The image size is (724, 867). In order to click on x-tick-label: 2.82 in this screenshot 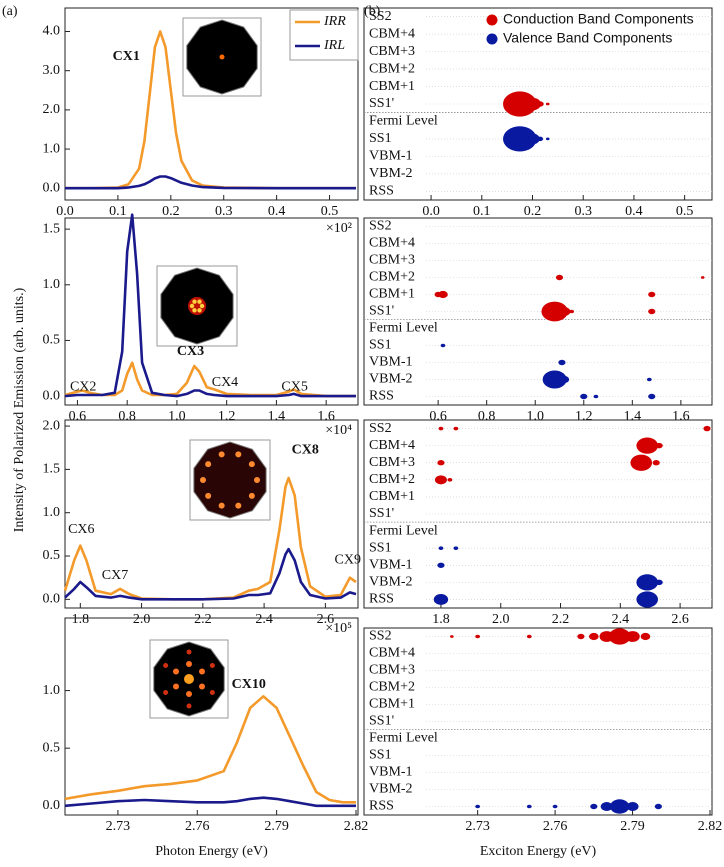, I will do `click(356, 826)`.